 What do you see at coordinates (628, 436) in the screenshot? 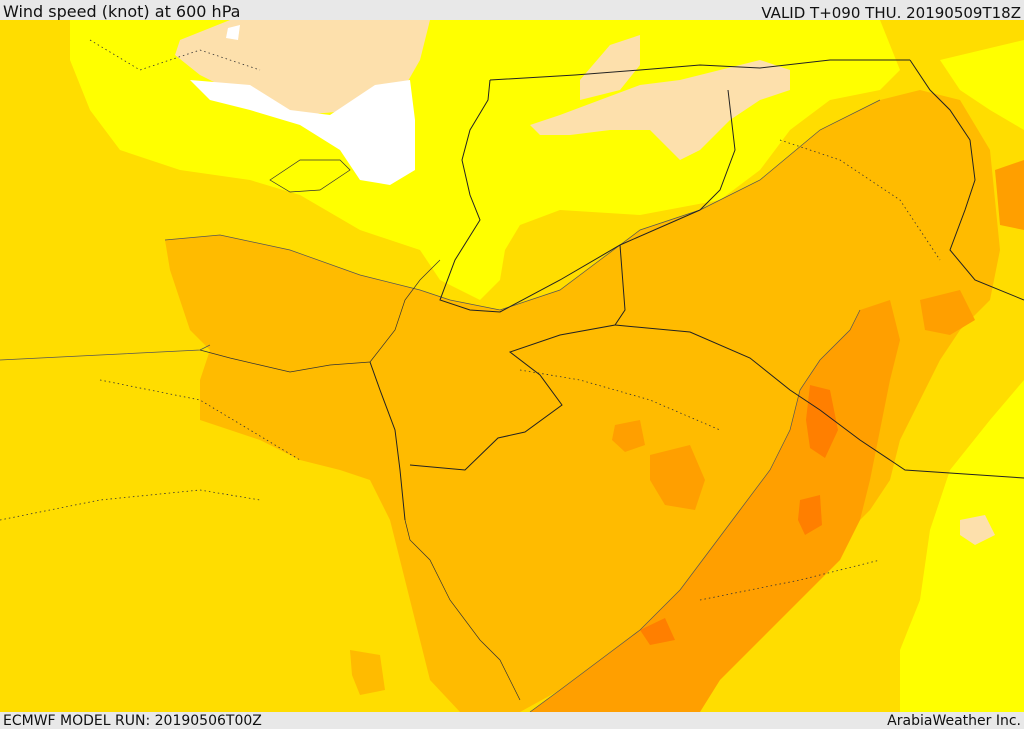
I see `band-30-35-nafud-spot` at bounding box center [628, 436].